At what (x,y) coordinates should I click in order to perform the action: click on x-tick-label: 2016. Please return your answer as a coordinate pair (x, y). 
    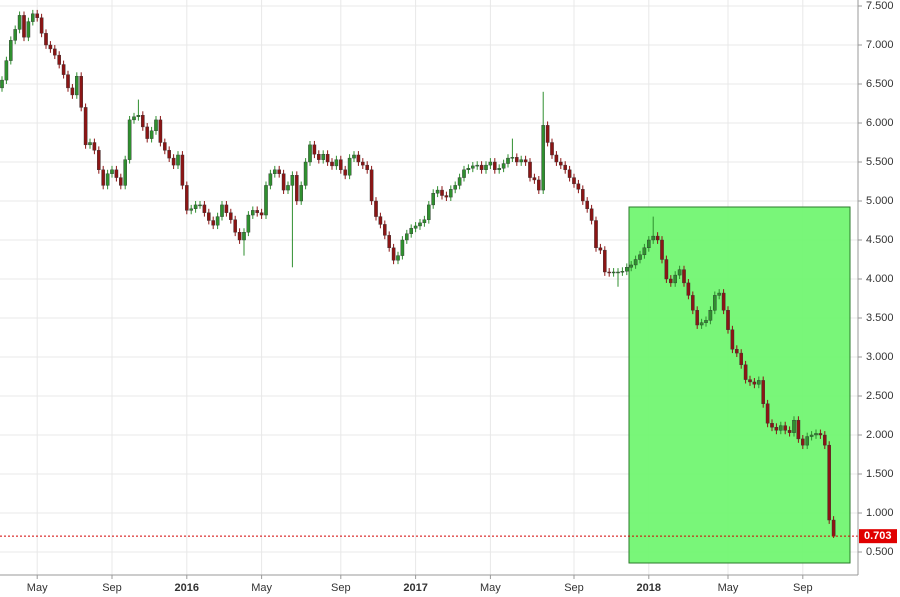
    Looking at the image, I should click on (187, 588).